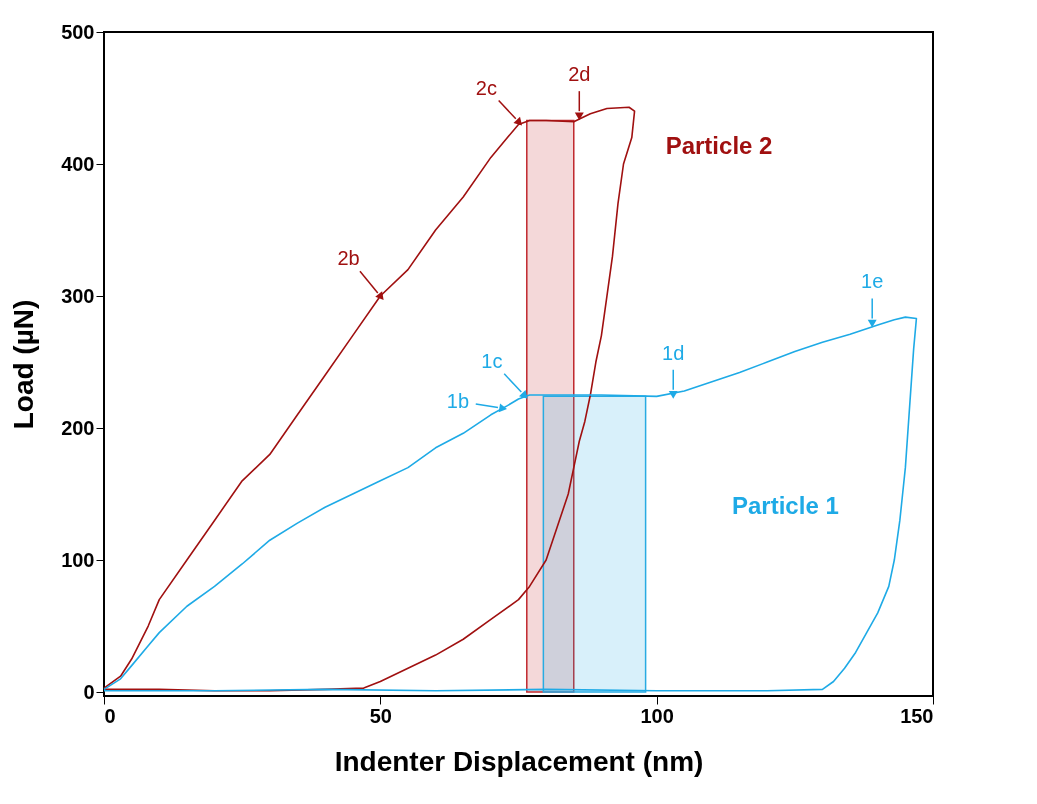  What do you see at coordinates (89, 691) in the screenshot?
I see `y-tick-label: 0` at bounding box center [89, 691].